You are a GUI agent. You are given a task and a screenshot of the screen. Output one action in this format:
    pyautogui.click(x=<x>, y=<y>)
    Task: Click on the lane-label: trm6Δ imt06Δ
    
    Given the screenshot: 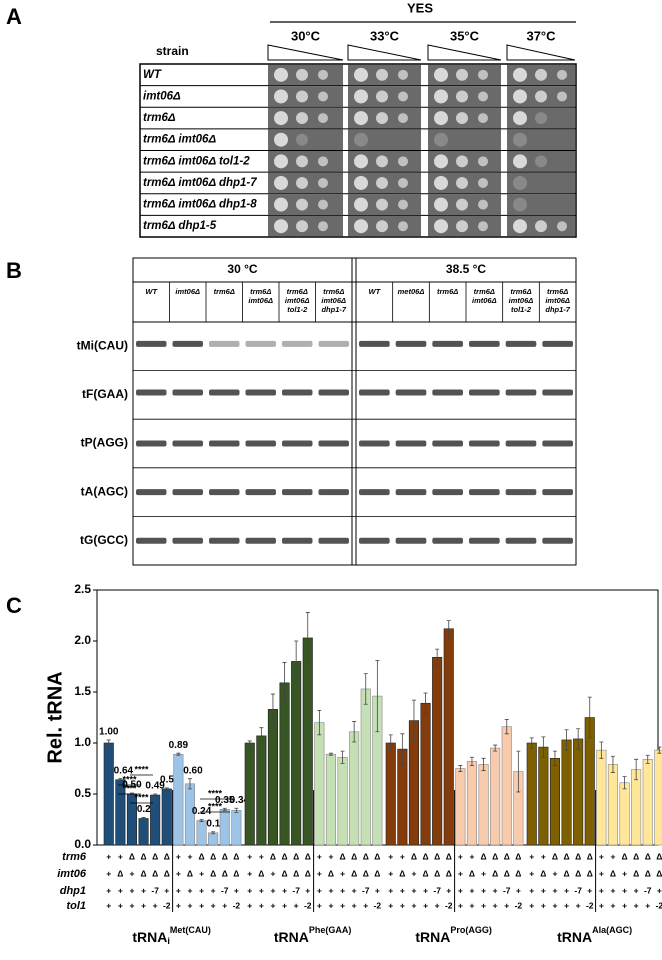 What is the action you would take?
    pyautogui.click(x=260, y=296)
    